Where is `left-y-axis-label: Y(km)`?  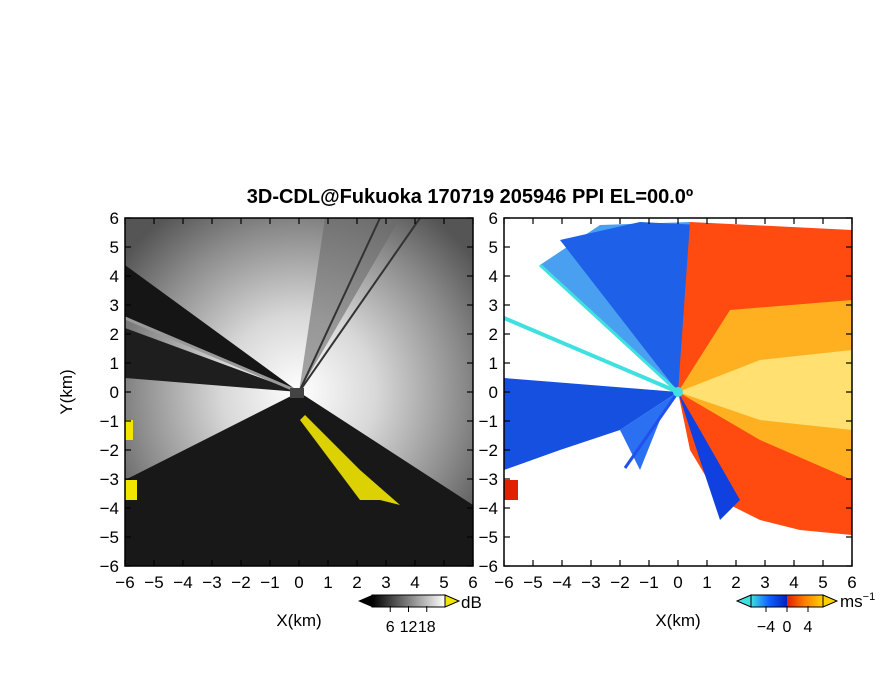 left-y-axis-label: Y(km) is located at coordinates (66, 391).